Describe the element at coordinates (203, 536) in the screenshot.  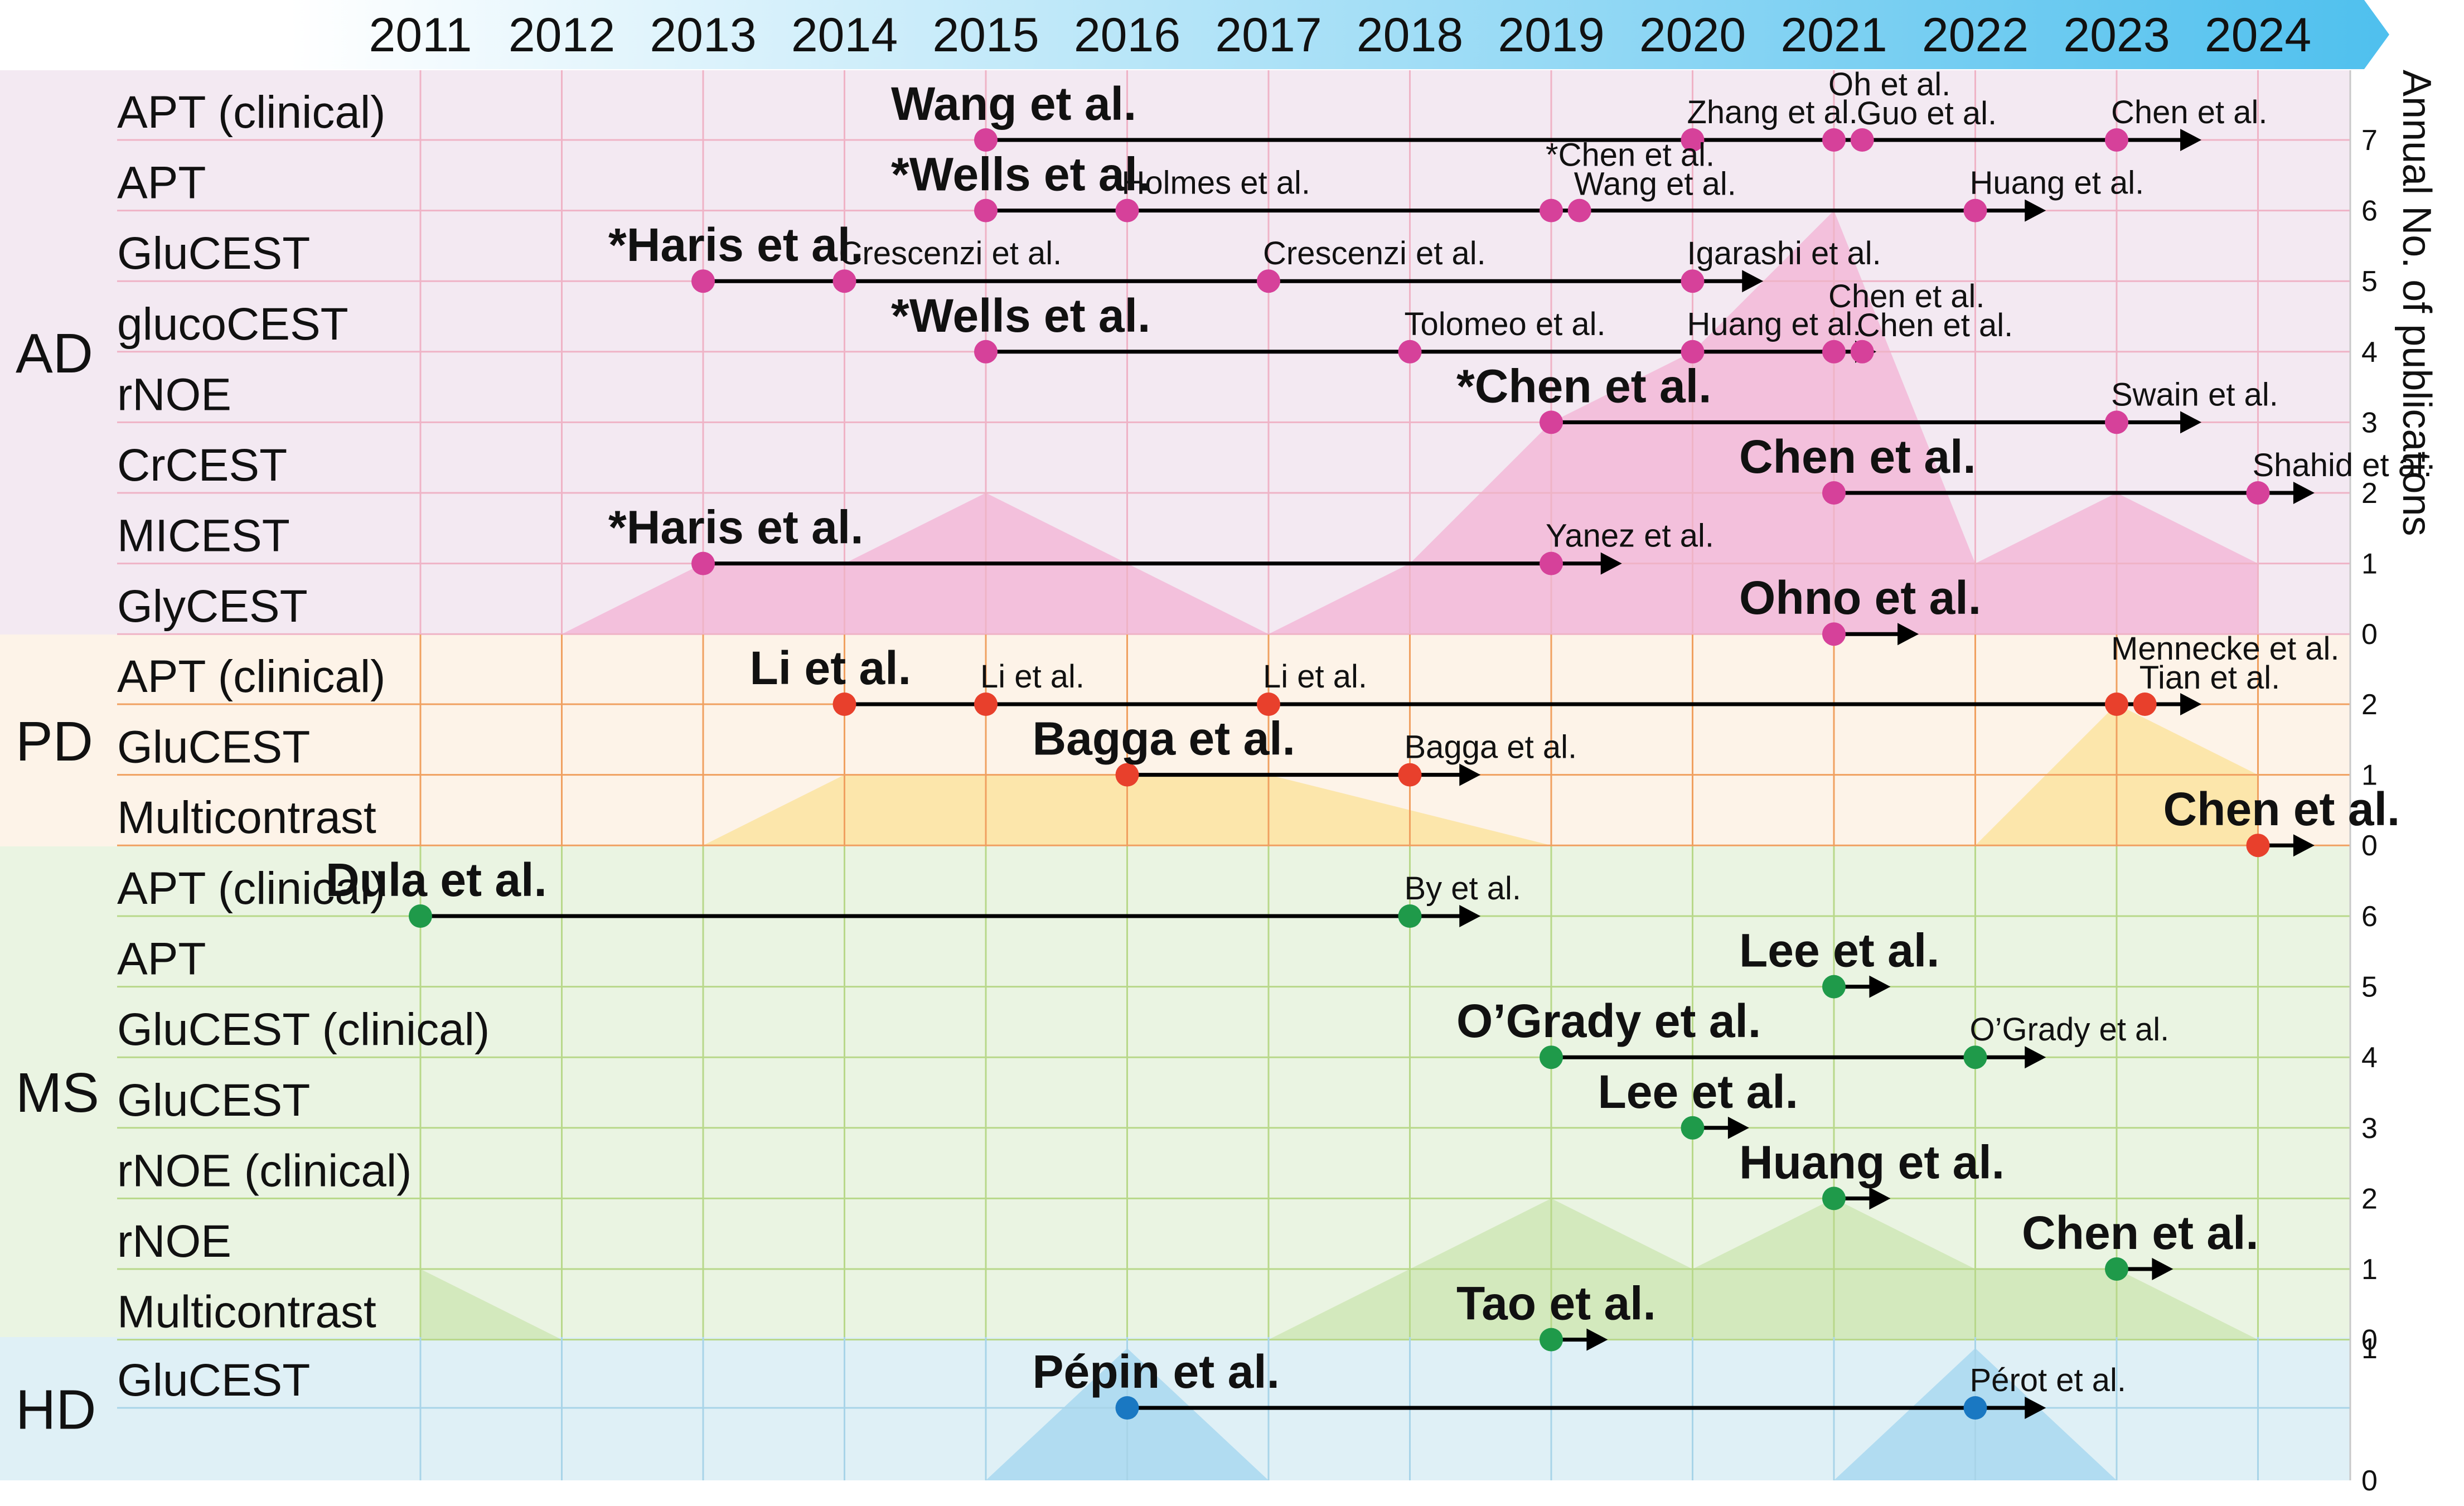
I see `row-label: MICEST` at that location.